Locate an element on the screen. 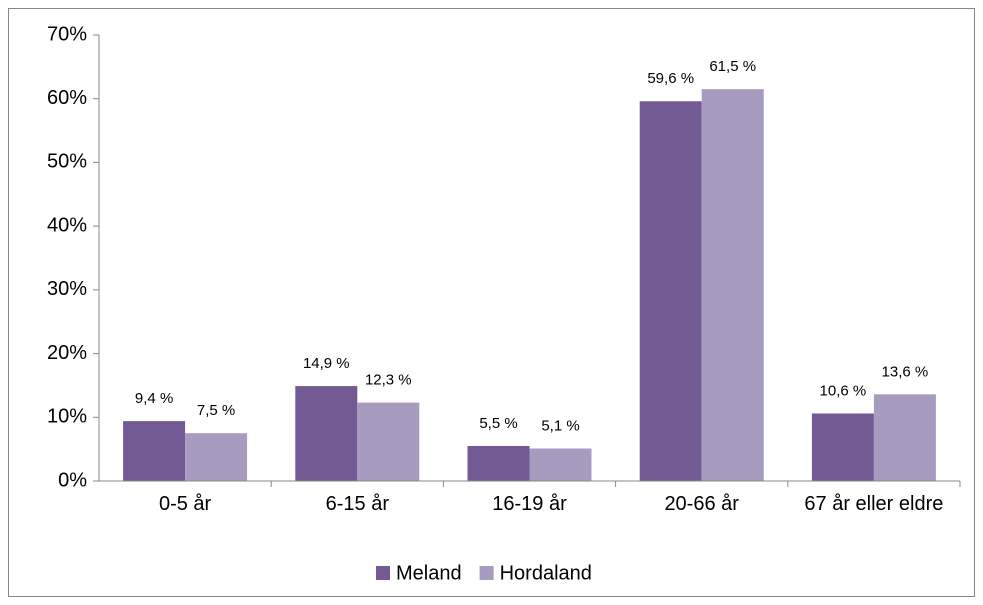  y-tick-label: 70% is located at coordinates (67, 34).